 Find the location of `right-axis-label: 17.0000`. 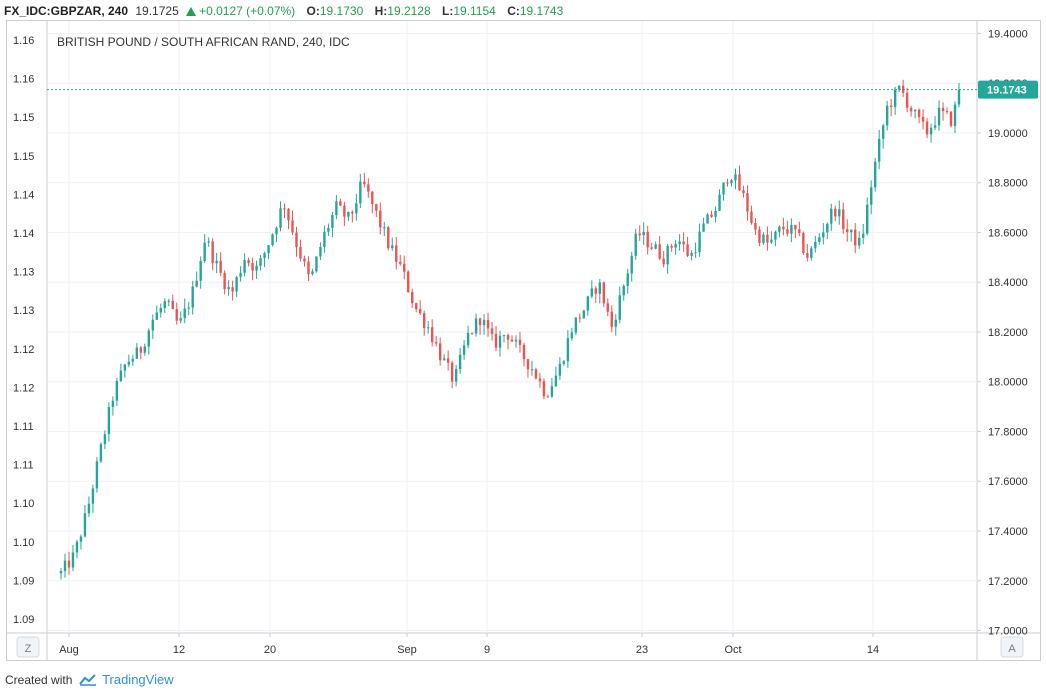

right-axis-label: 17.0000 is located at coordinates (1008, 632).